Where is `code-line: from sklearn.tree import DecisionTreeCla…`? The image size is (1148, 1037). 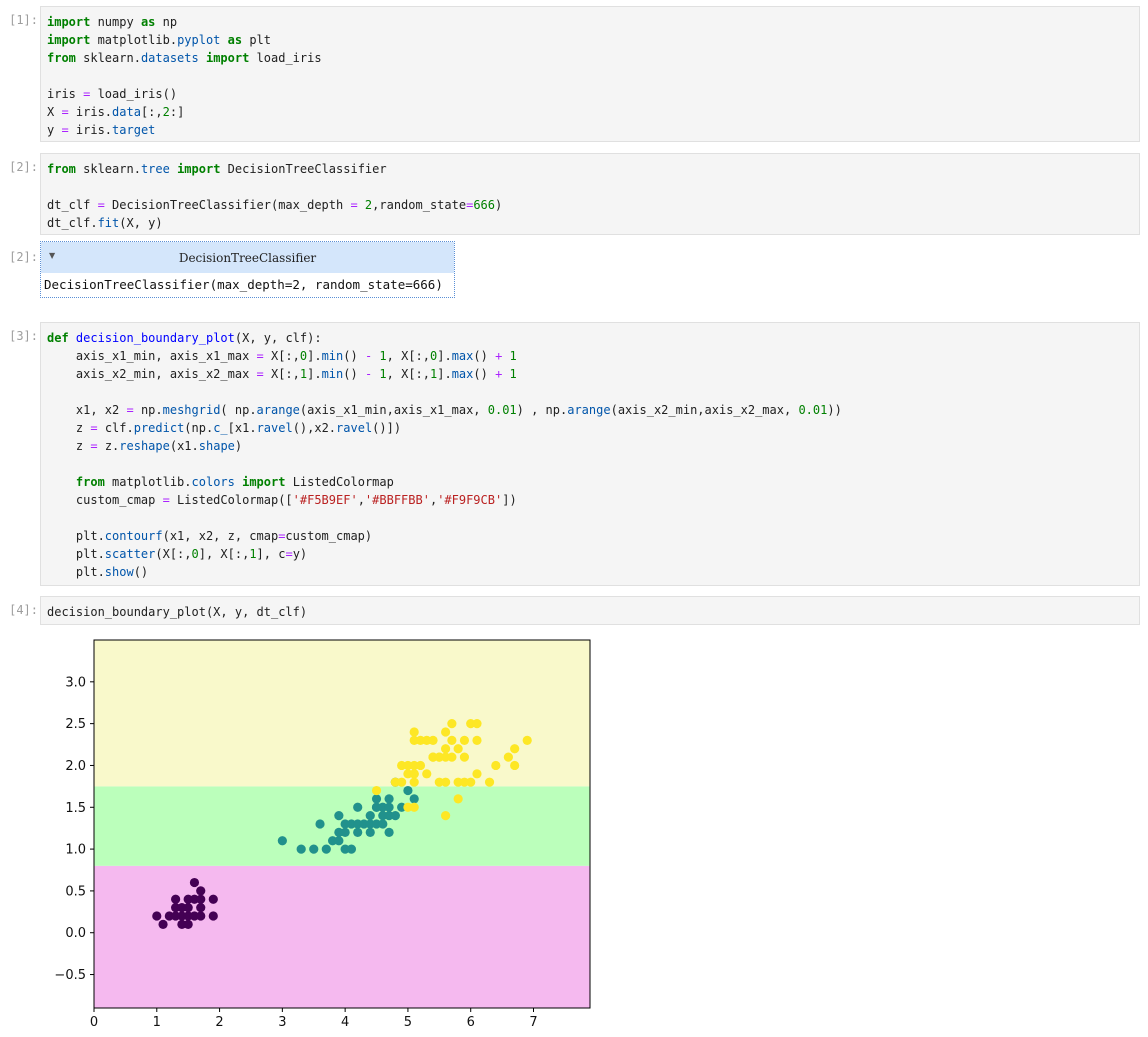
code-line: from sklearn.tree import DecisionTreeCla… is located at coordinates (217, 169).